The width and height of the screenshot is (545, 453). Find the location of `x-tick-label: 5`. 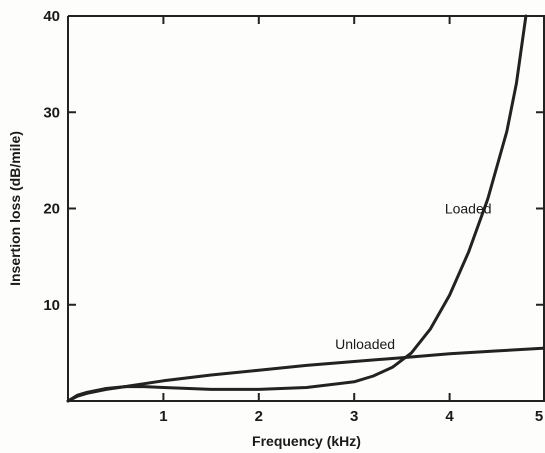

x-tick-label: 5 is located at coordinates (539, 416).